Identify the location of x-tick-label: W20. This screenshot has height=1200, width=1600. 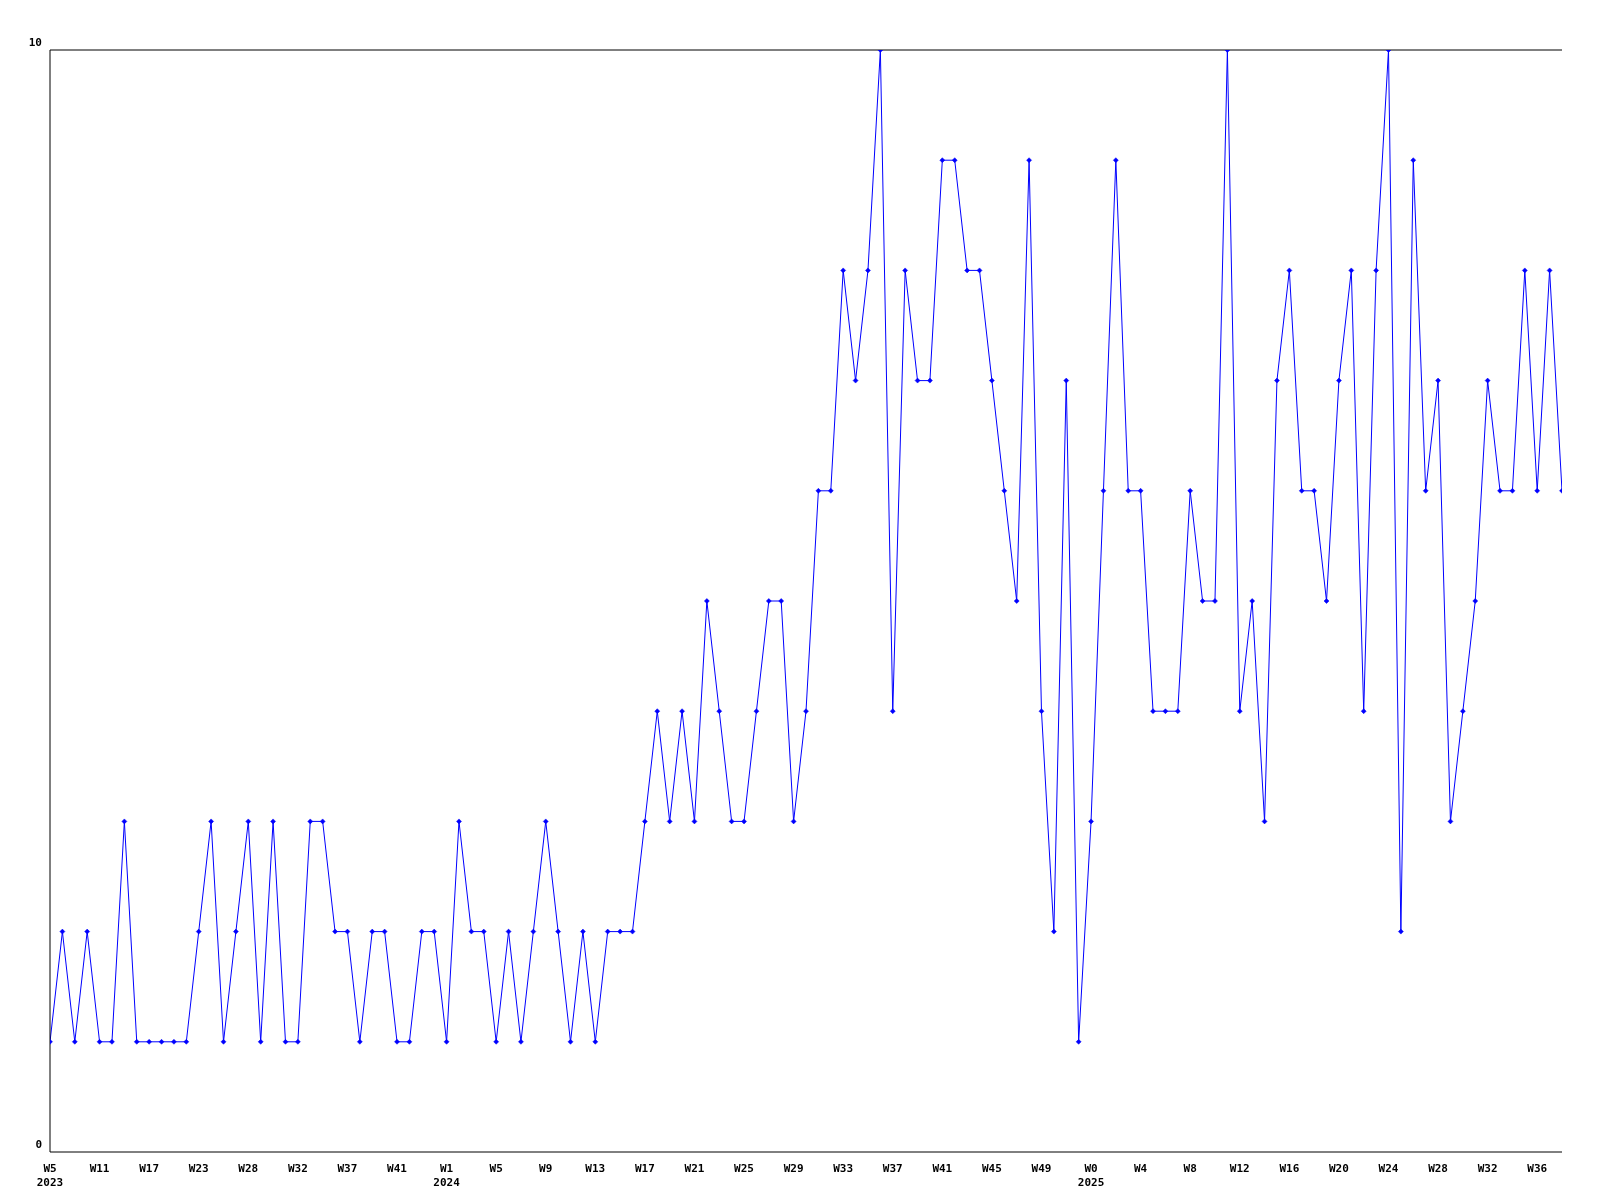
(1338, 1168).